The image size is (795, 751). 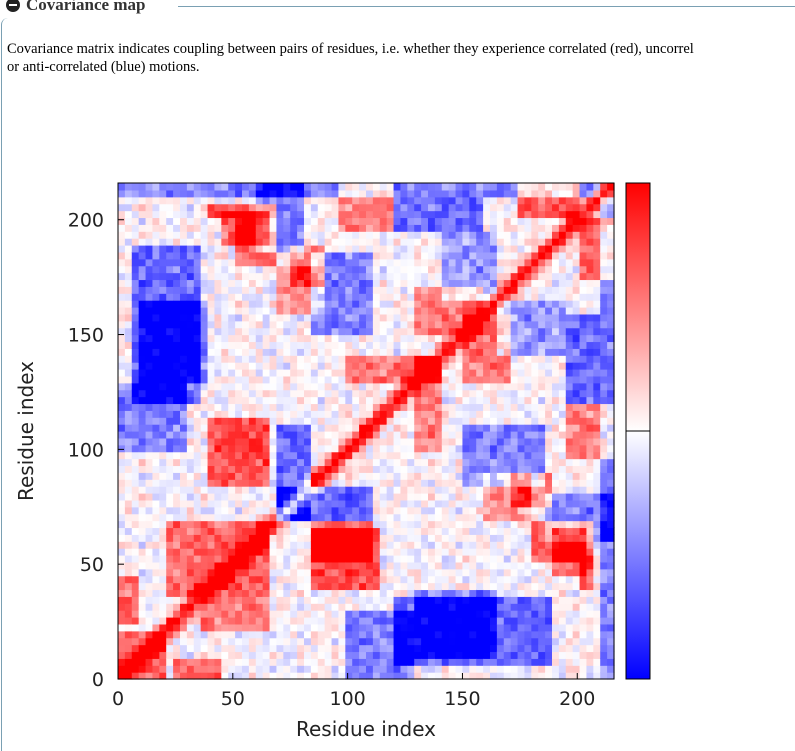 What do you see at coordinates (13, 6) in the screenshot?
I see `minus-circle-icon` at bounding box center [13, 6].